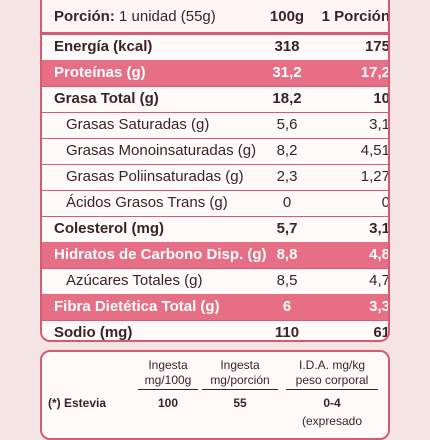 Image resolution: width=430 pixels, height=440 pixels. What do you see at coordinates (215, 229) in the screenshot?
I see `nutrient-row-cholesterol: Colesterol (mg) 5,7 3,1` at bounding box center [215, 229].